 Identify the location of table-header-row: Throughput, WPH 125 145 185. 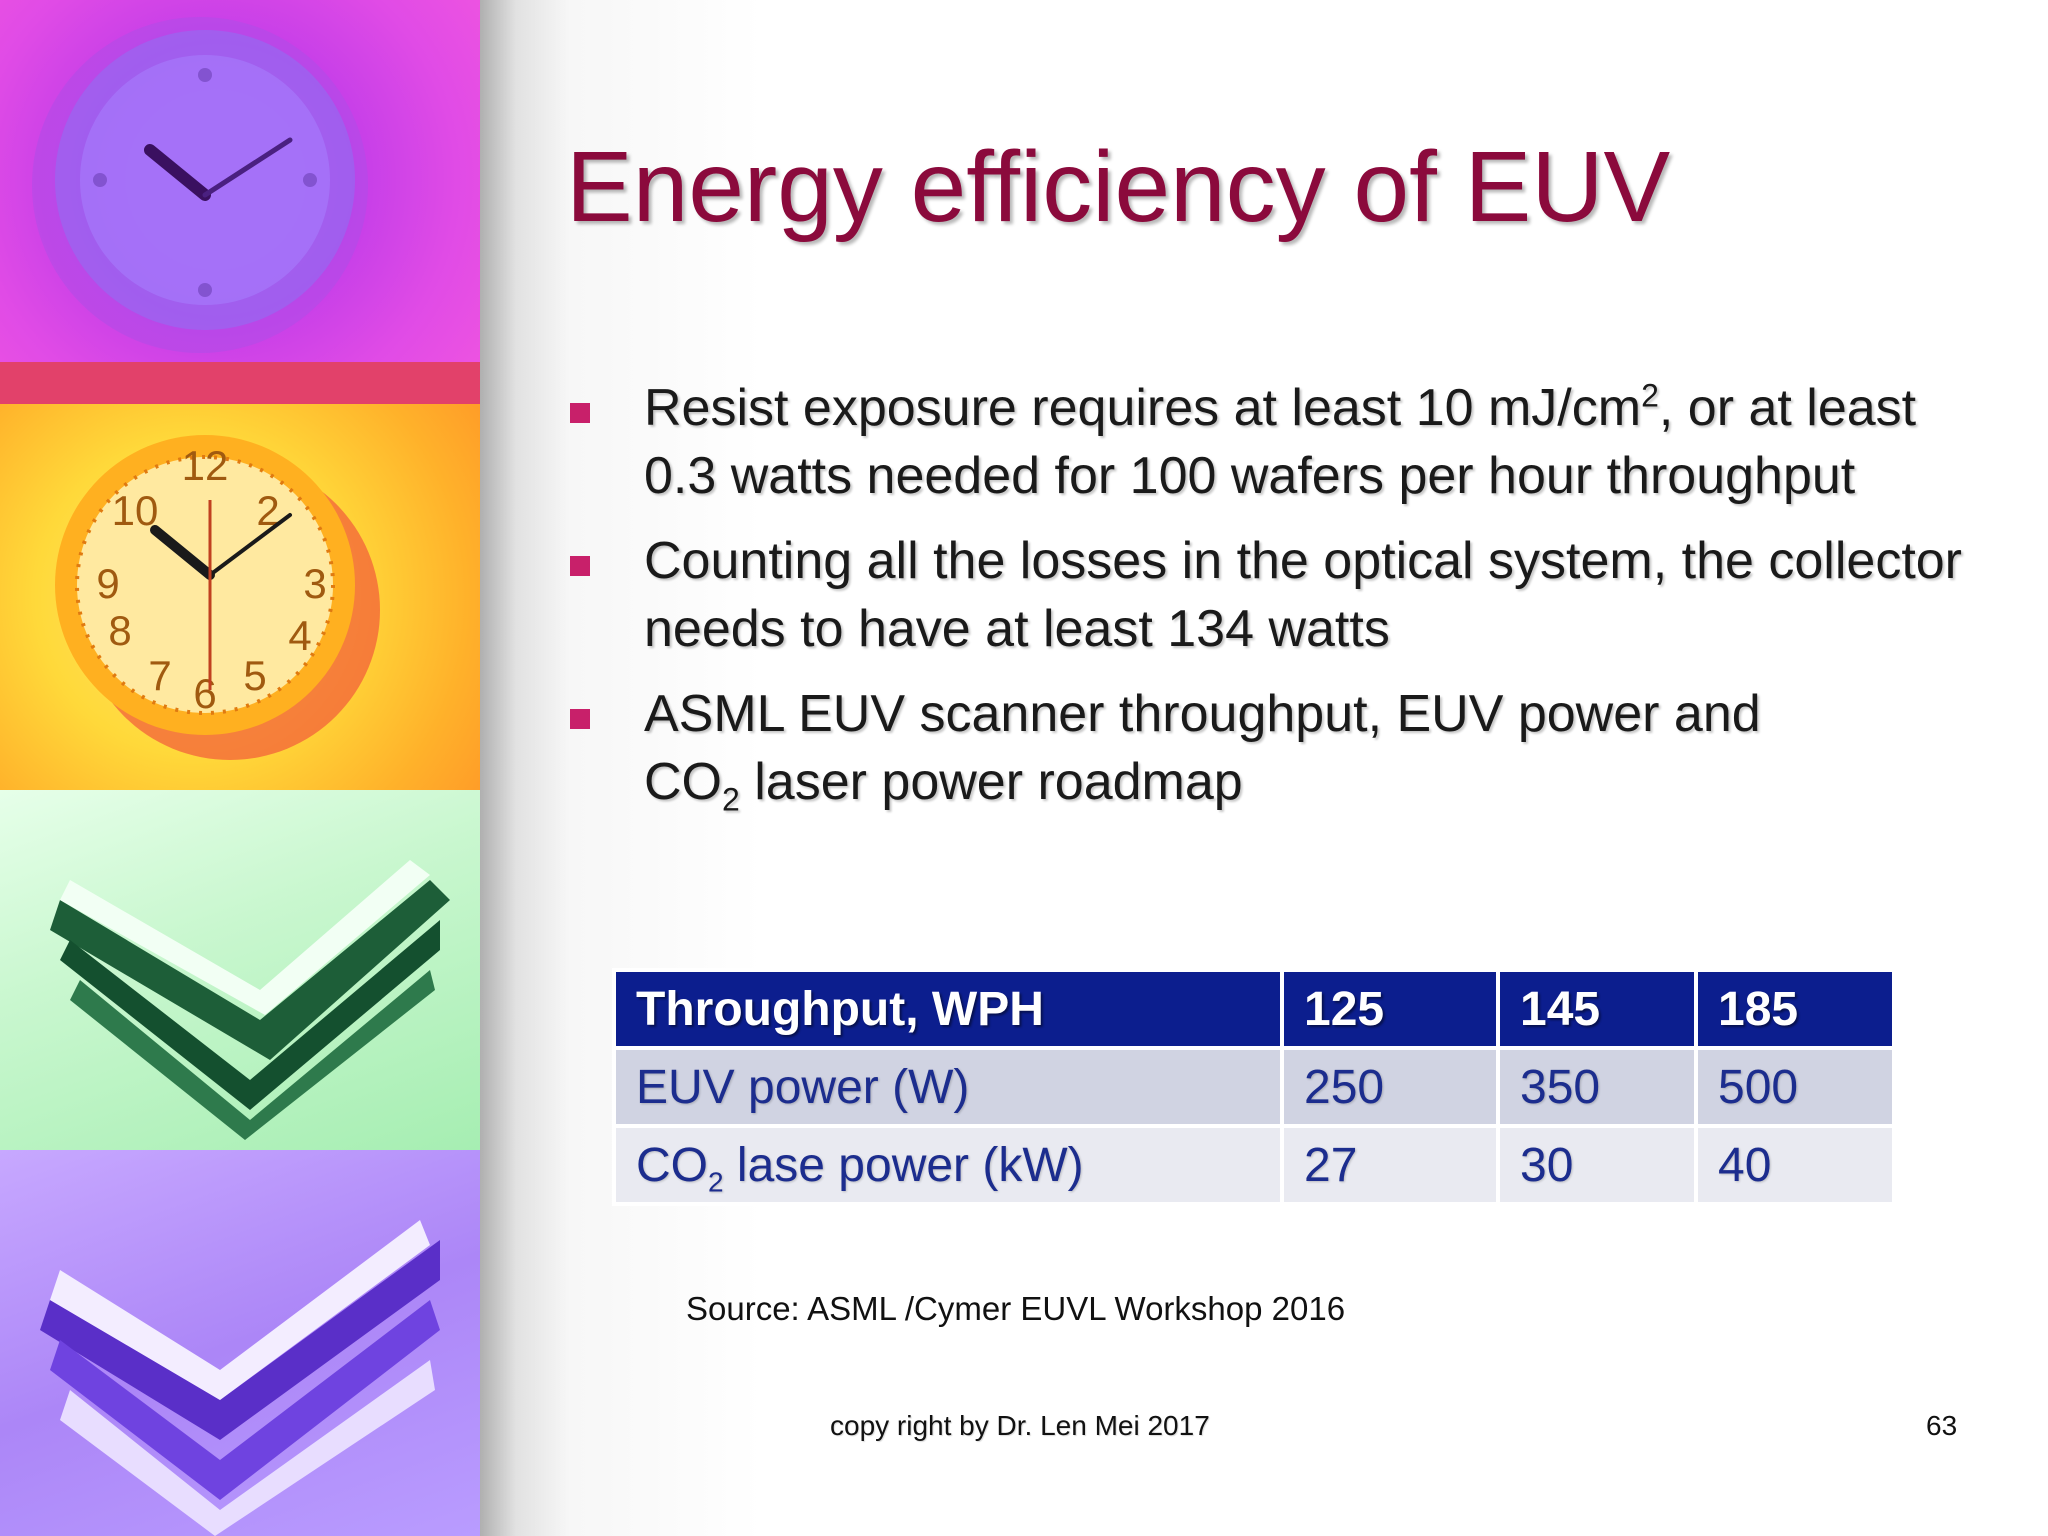
(1254, 1009).